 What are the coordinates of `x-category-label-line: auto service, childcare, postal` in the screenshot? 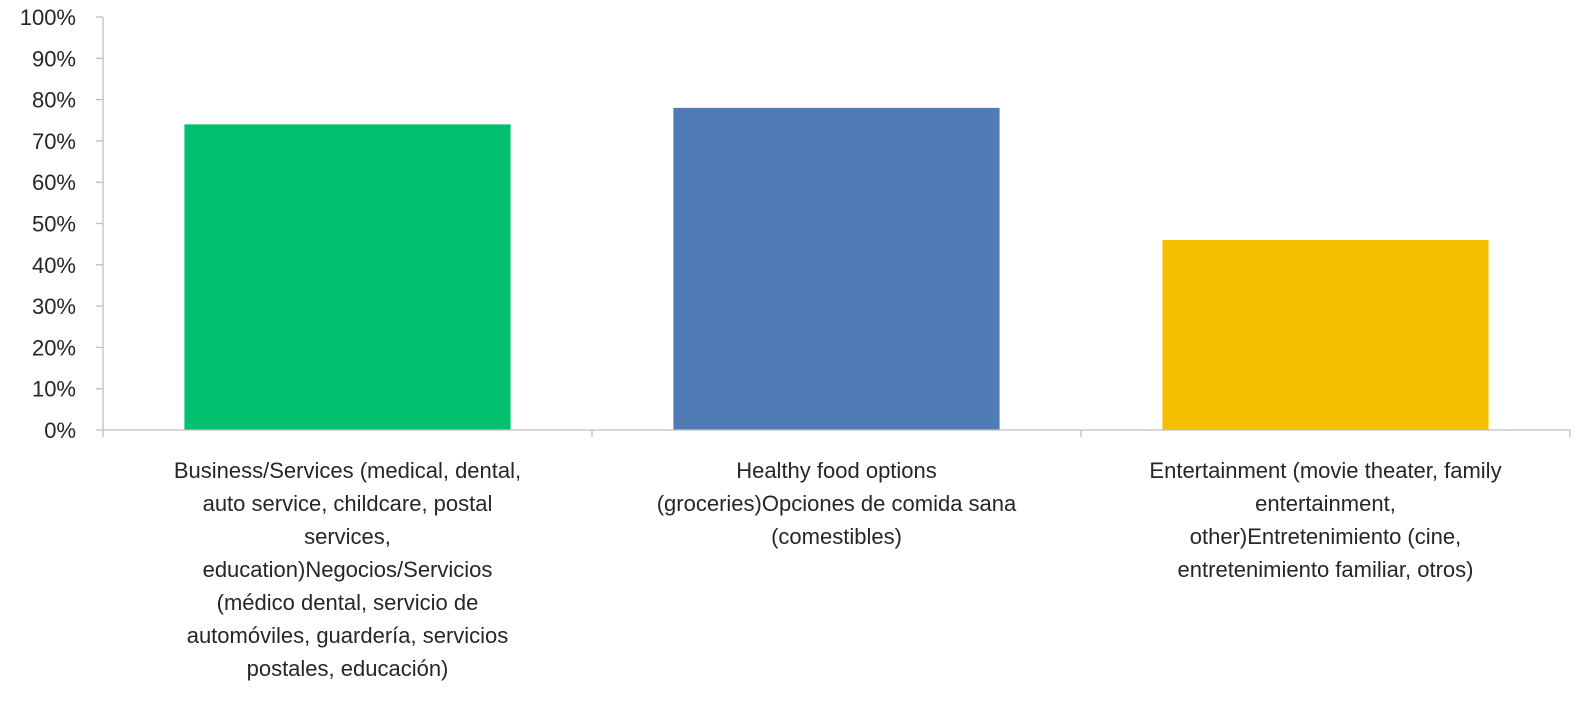 It's located at (348, 503).